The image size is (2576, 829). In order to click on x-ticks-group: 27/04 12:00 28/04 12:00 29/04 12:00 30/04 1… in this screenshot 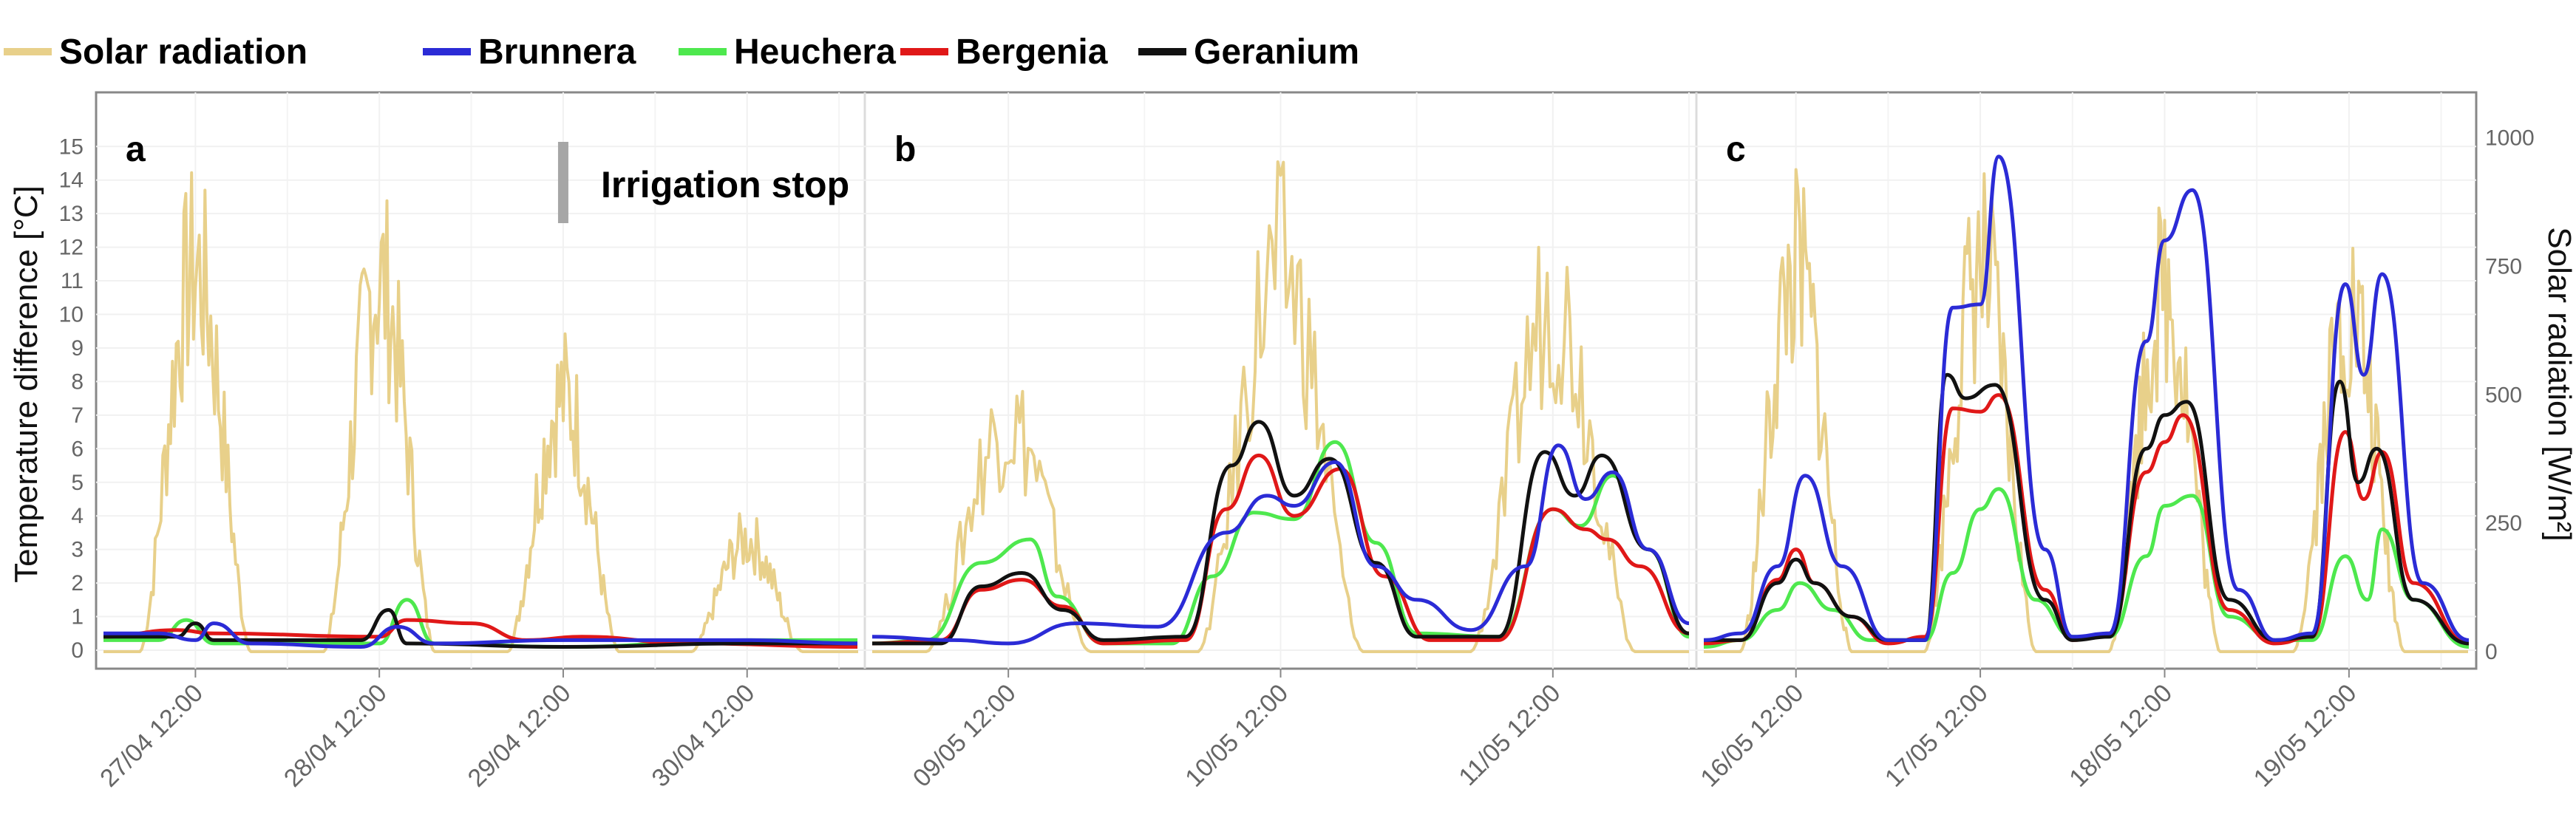, I will do `click(1228, 731)`.